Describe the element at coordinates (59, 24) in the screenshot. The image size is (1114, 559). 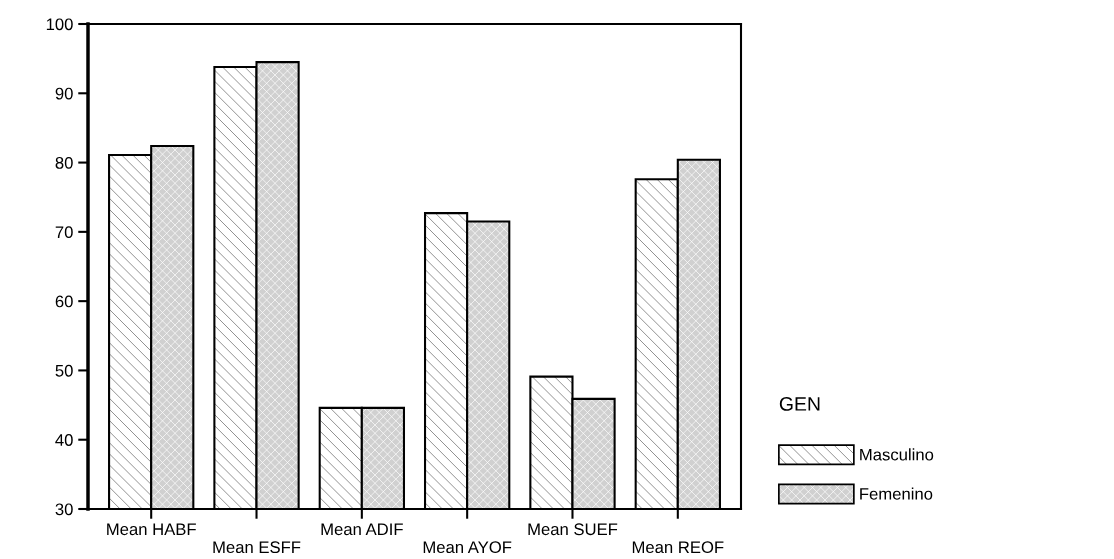
I see `y-tick-label: 100` at that location.